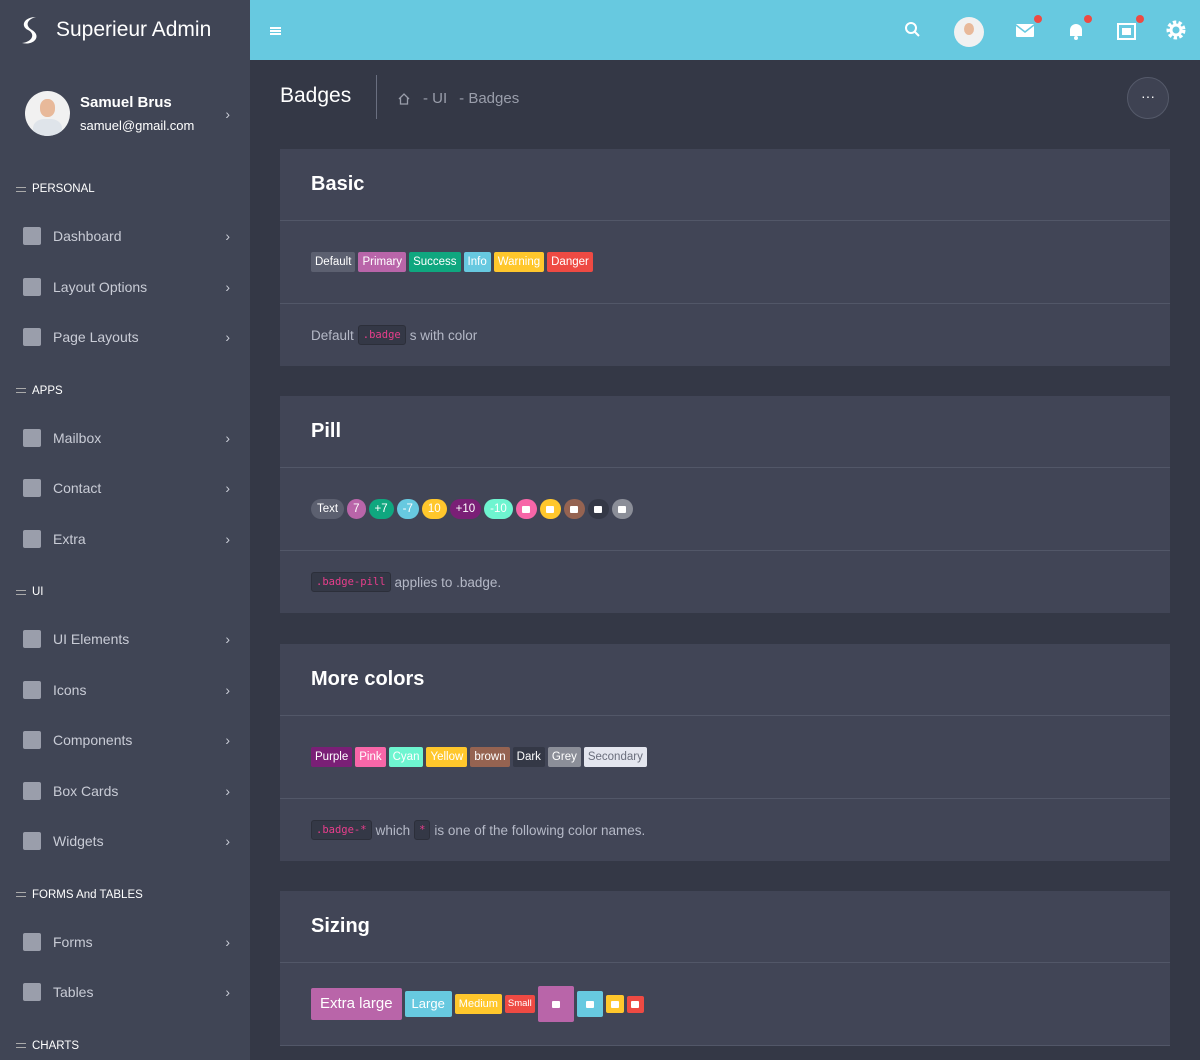  Describe the element at coordinates (125, 841) in the screenshot. I see `nav-item: Widgets ›` at that location.